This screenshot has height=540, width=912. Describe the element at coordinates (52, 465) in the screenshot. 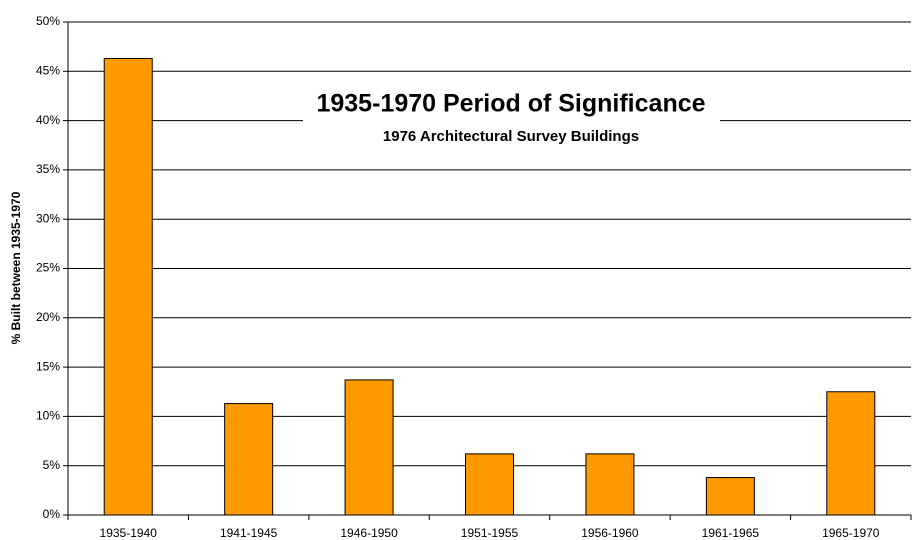

I see `y-tick-label: 5%` at that location.